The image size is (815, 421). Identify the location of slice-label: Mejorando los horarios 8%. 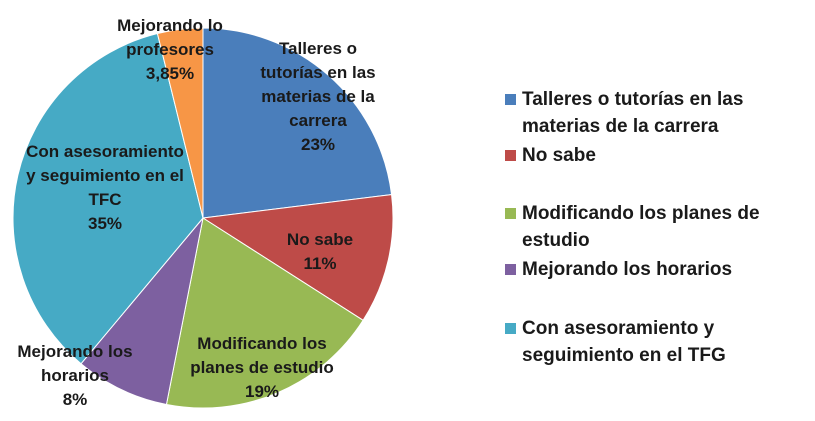
(75, 376).